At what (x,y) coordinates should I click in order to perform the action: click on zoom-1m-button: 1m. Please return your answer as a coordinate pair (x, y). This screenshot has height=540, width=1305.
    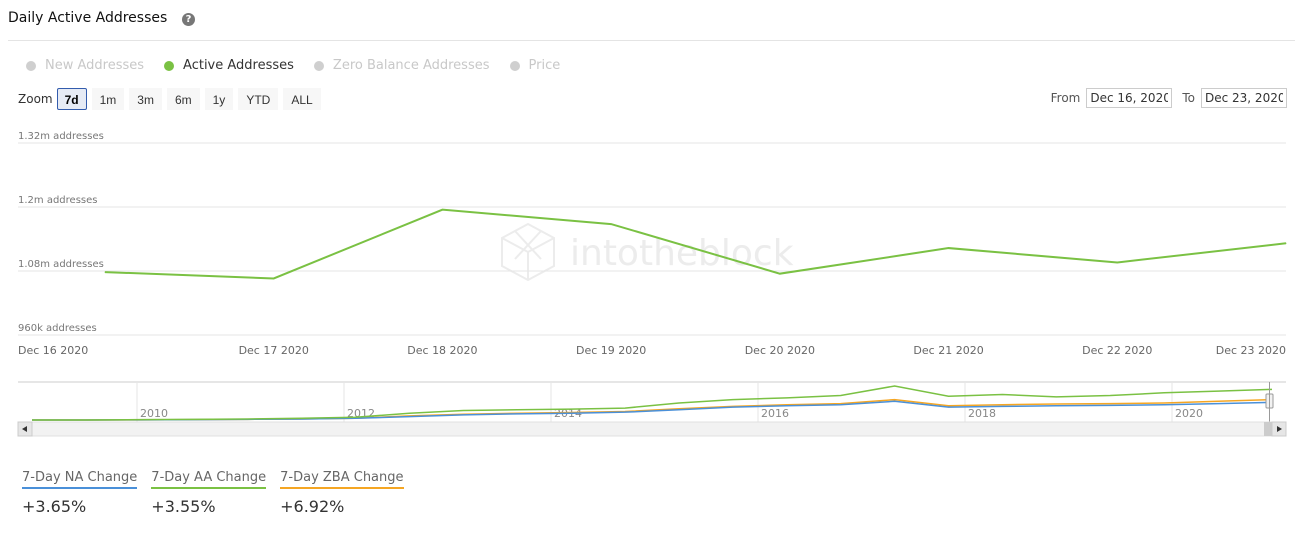
    Looking at the image, I should click on (108, 99).